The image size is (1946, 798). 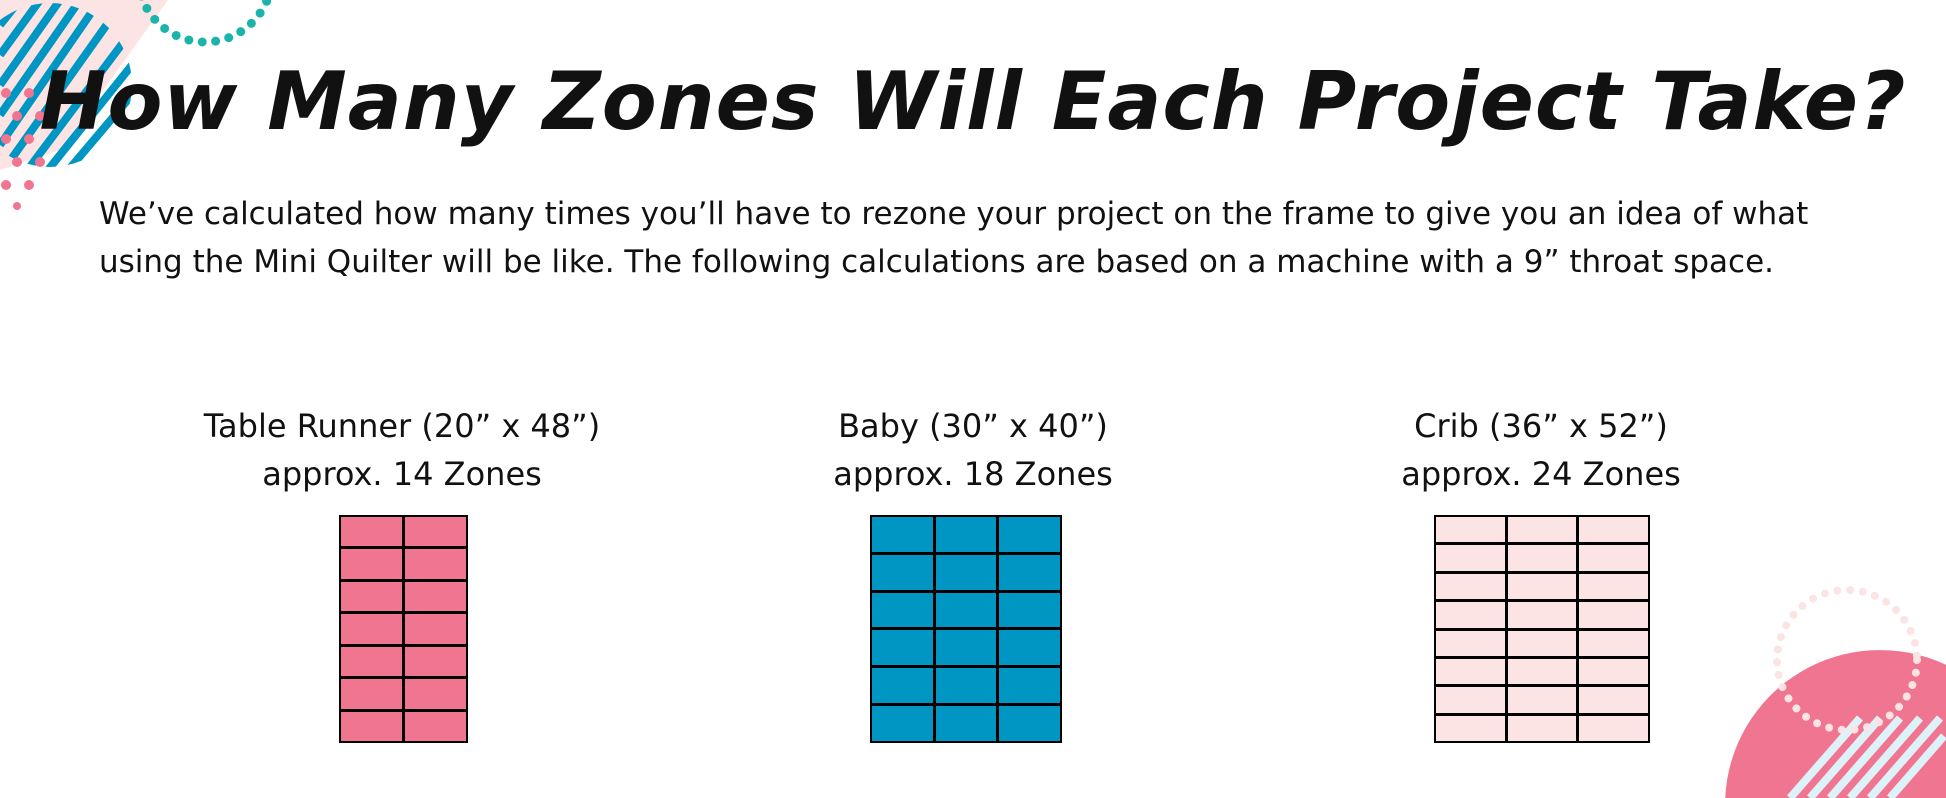 What do you see at coordinates (66, 85) in the screenshot?
I see `striped-circle` at bounding box center [66, 85].